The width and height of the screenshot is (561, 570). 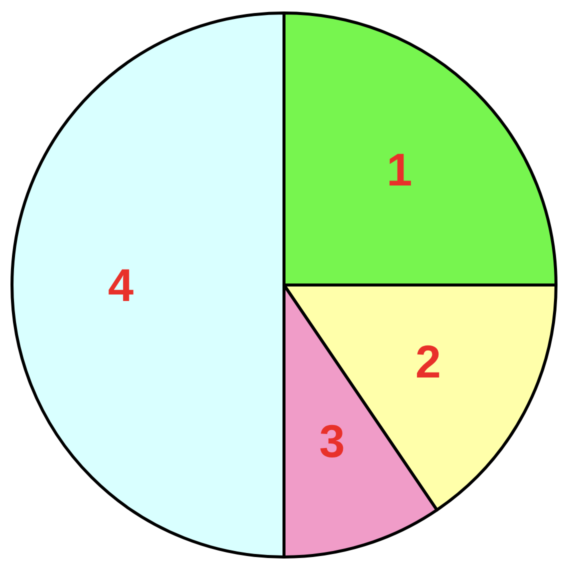 I want to click on slice-label: 3, so click(x=332, y=440).